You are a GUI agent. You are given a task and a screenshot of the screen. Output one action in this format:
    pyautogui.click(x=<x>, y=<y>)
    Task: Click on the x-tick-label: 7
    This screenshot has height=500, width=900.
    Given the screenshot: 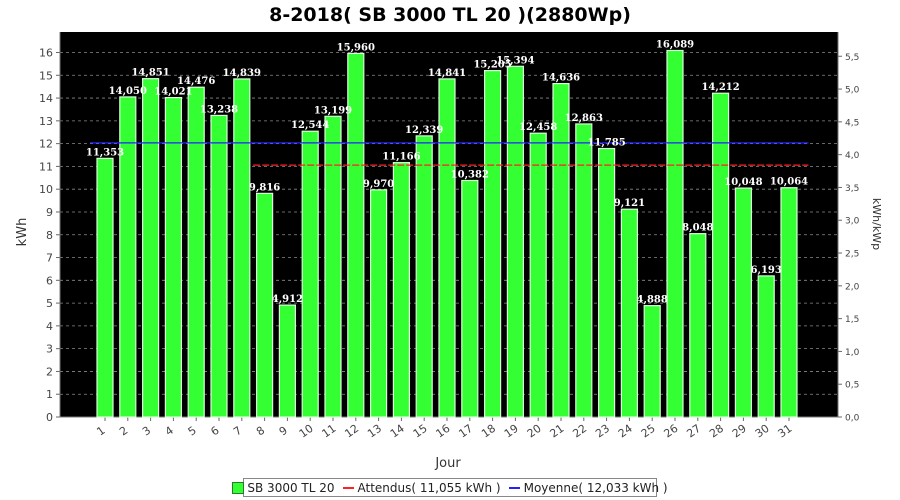 What is the action you would take?
    pyautogui.click(x=237, y=431)
    